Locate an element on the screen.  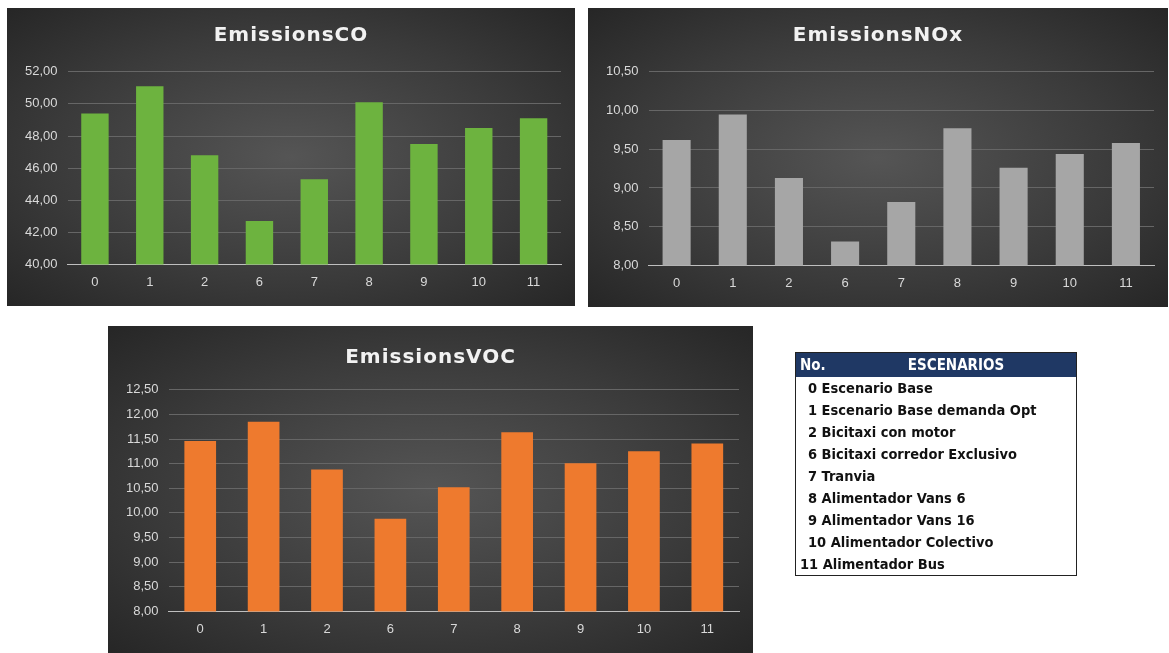
text: 2 Bicitaxi con motor is located at coordinates (882, 432).